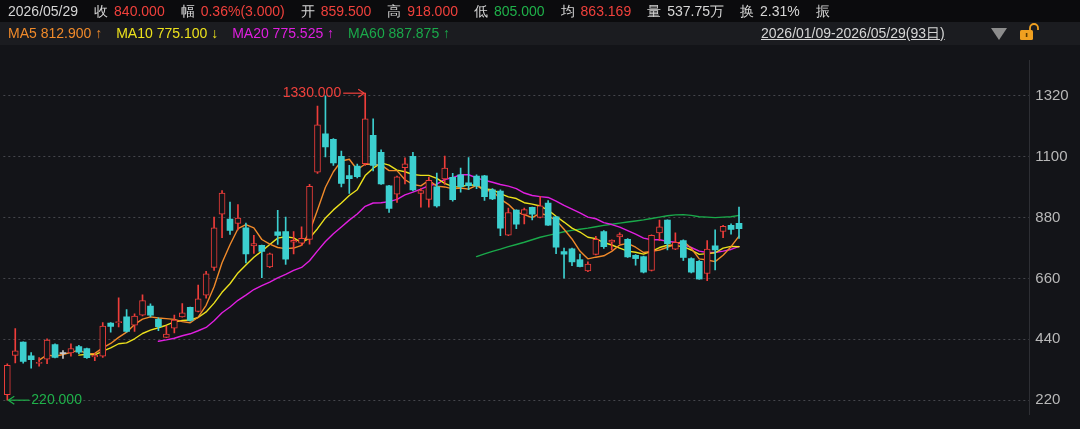 This screenshot has width=1080, height=429. Describe the element at coordinates (1048, 338) in the screenshot. I see `y-tick-label: 440` at that location.